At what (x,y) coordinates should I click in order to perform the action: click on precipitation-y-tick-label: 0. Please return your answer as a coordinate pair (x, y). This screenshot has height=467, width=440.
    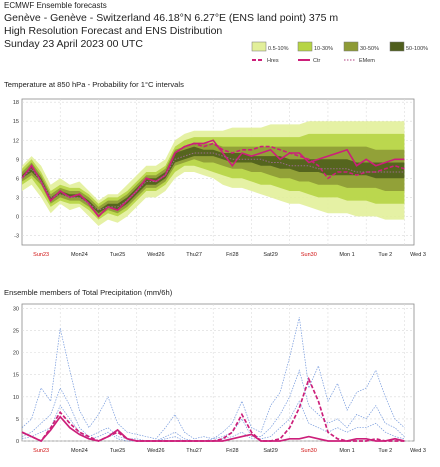
    Looking at the image, I should click on (17, 442).